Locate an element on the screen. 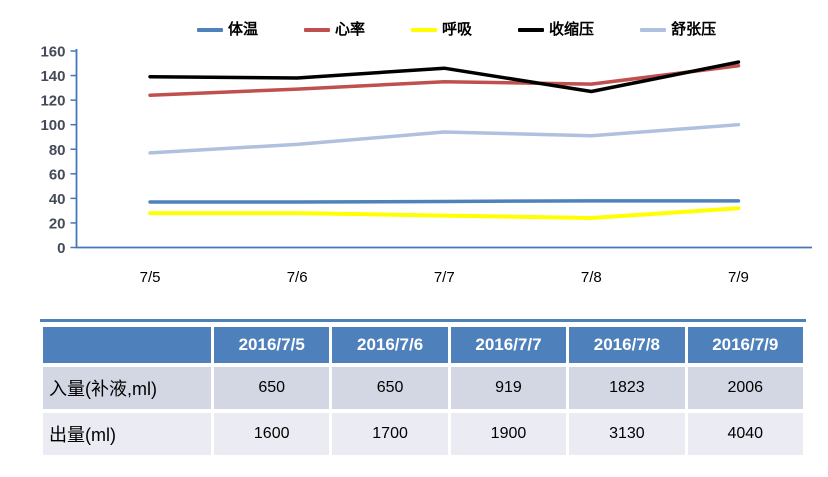 Image resolution: width=828 pixels, height=477 pixels. table-header-row: 2016/7/5 2016/7/6 2016/7/7 2016/7/8 2016/7/9 is located at coordinates (423, 345).